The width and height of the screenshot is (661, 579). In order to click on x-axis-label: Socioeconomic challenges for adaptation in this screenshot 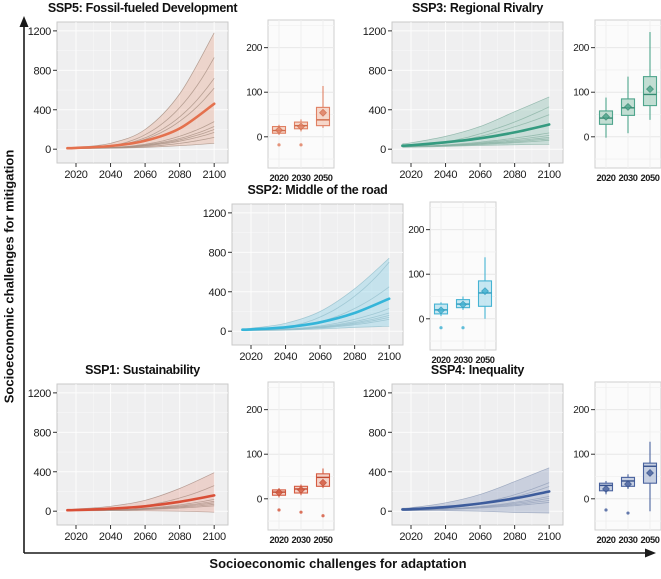, I will do `click(338, 563)`.